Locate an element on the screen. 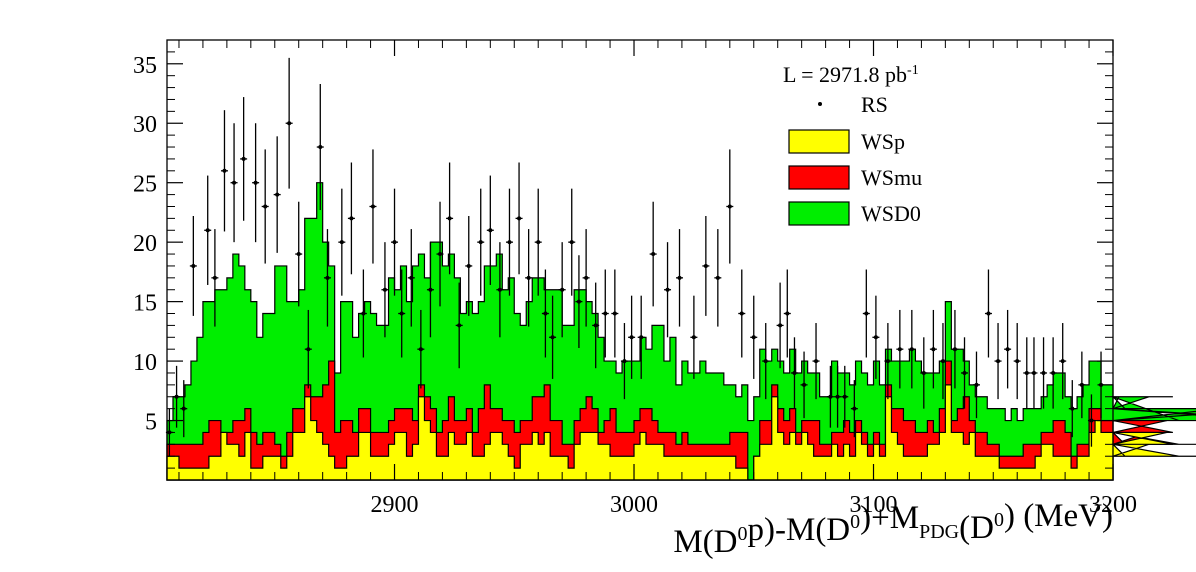 The width and height of the screenshot is (1196, 572). wsp-bars is located at coordinates (681, 432).